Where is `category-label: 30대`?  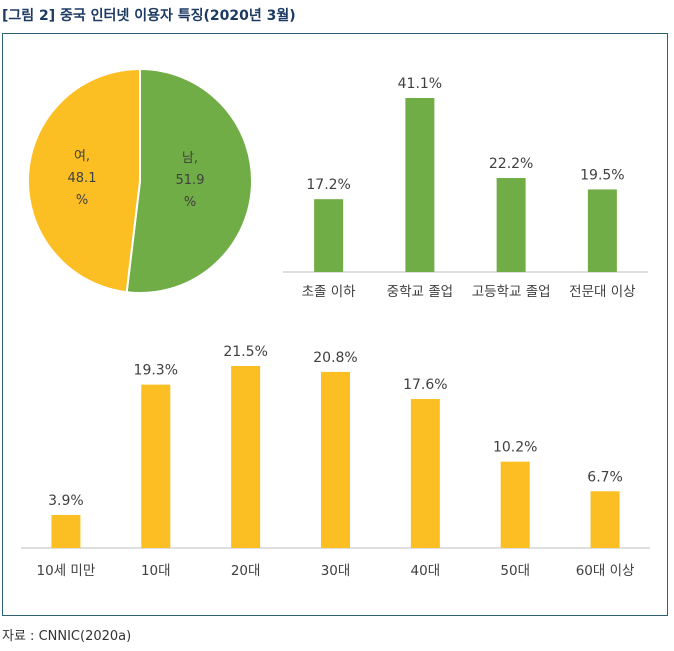 category-label: 30대 is located at coordinates (336, 571).